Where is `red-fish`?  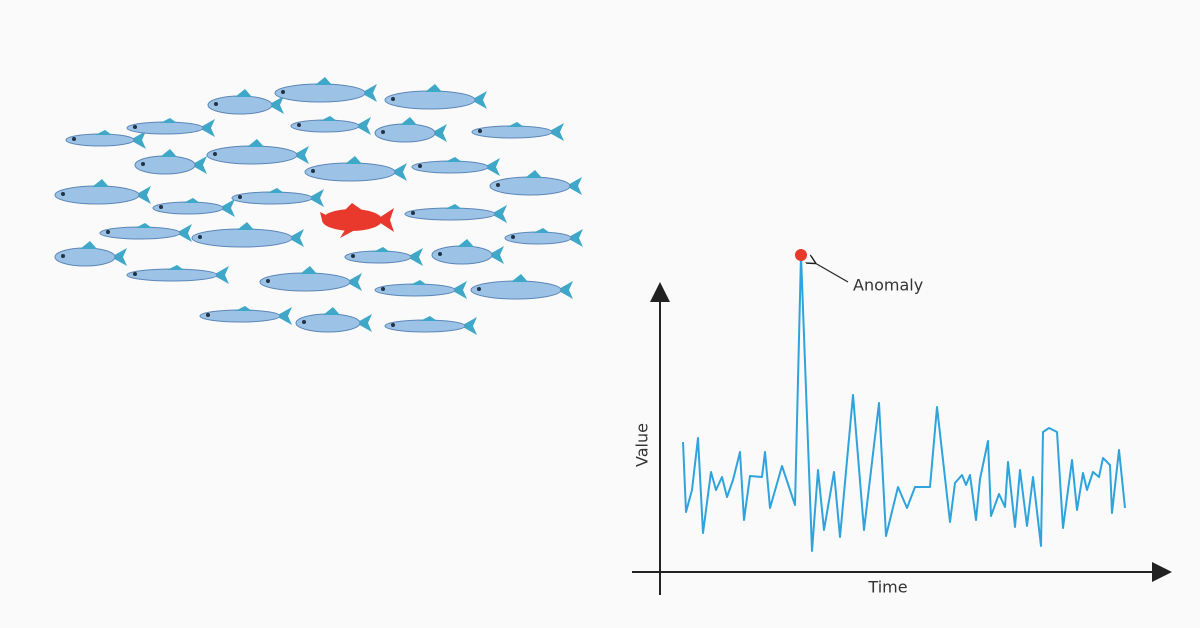 red-fish is located at coordinates (357, 220).